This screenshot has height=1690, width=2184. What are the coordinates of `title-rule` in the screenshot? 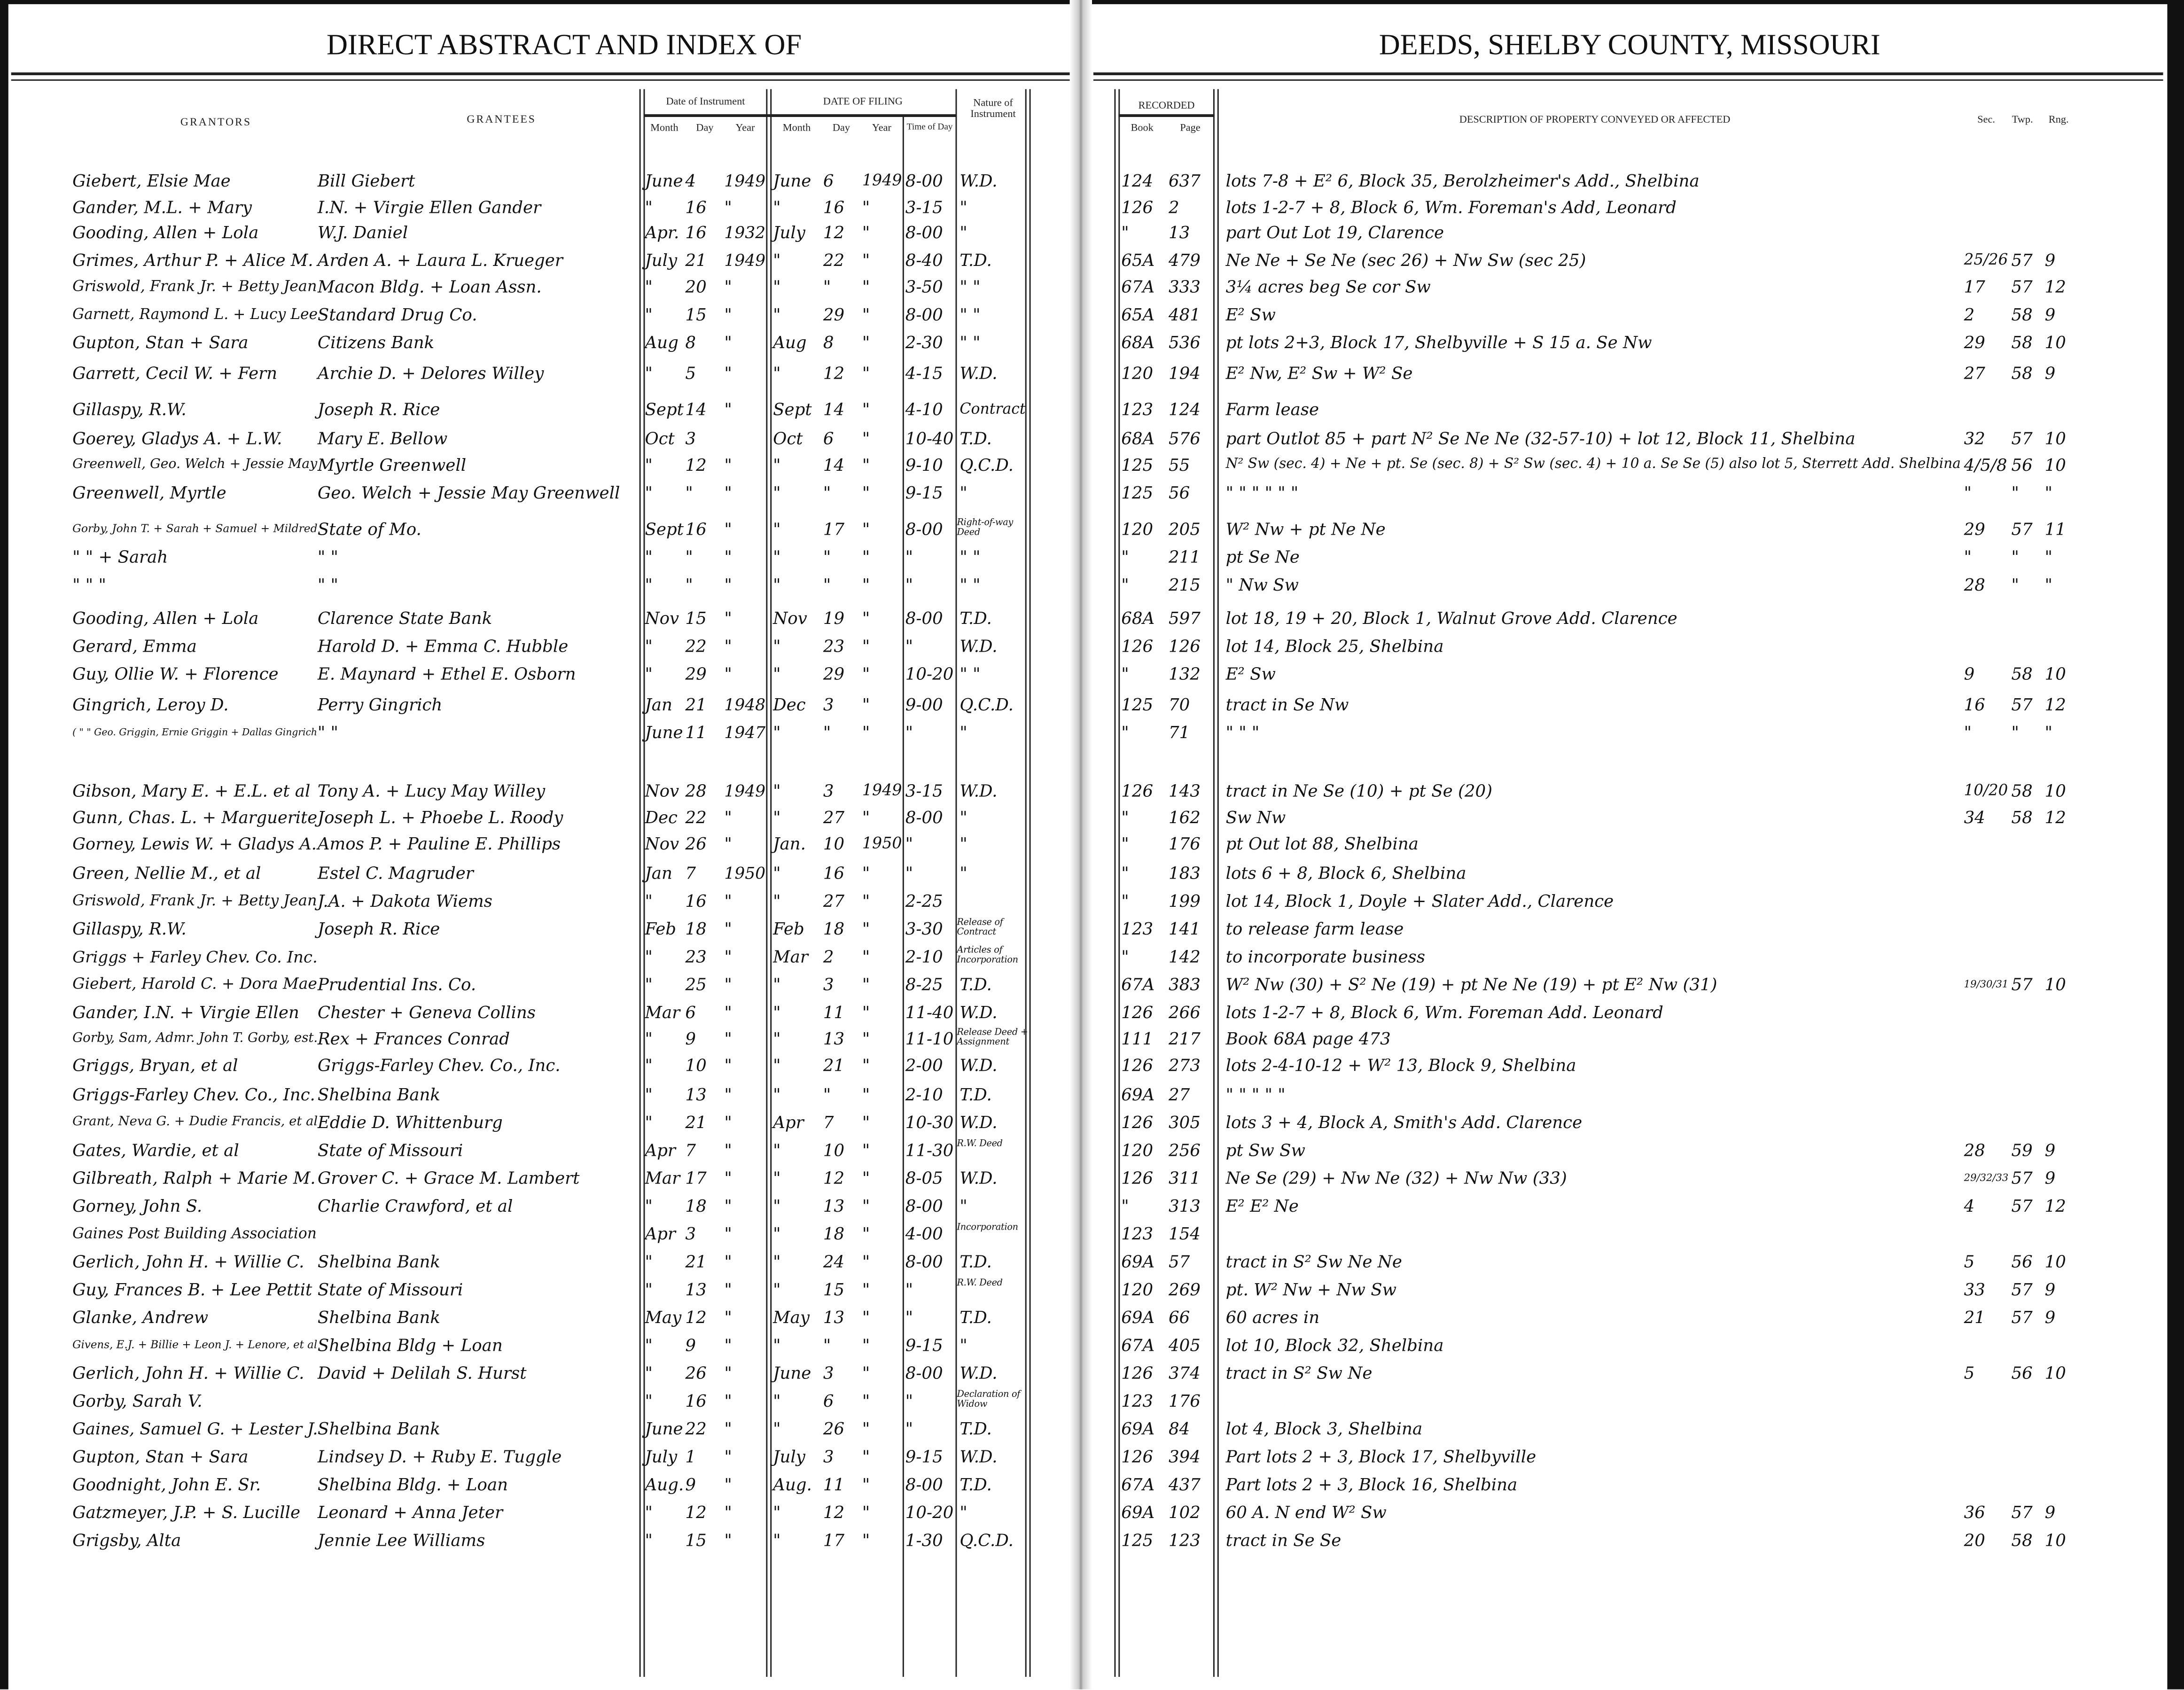 It's located at (540, 80).